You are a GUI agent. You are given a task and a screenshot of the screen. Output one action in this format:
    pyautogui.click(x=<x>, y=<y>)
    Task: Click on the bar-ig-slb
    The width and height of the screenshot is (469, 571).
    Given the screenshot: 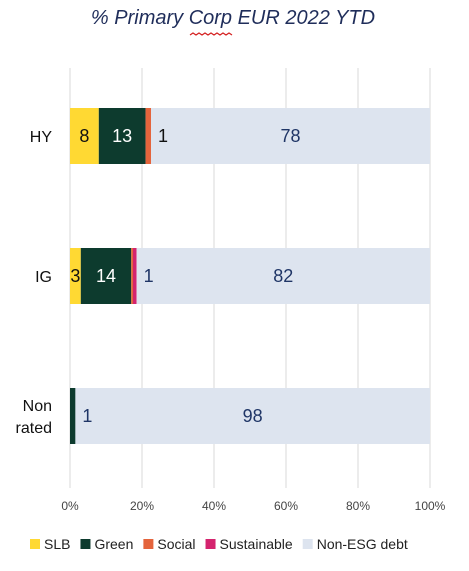 What is the action you would take?
    pyautogui.click(x=75, y=276)
    